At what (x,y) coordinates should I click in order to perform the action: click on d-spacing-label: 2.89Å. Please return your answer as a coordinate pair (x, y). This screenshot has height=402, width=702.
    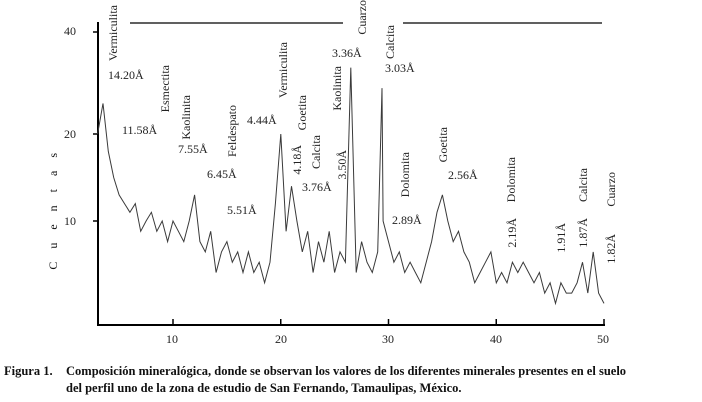
    Looking at the image, I should click on (407, 220).